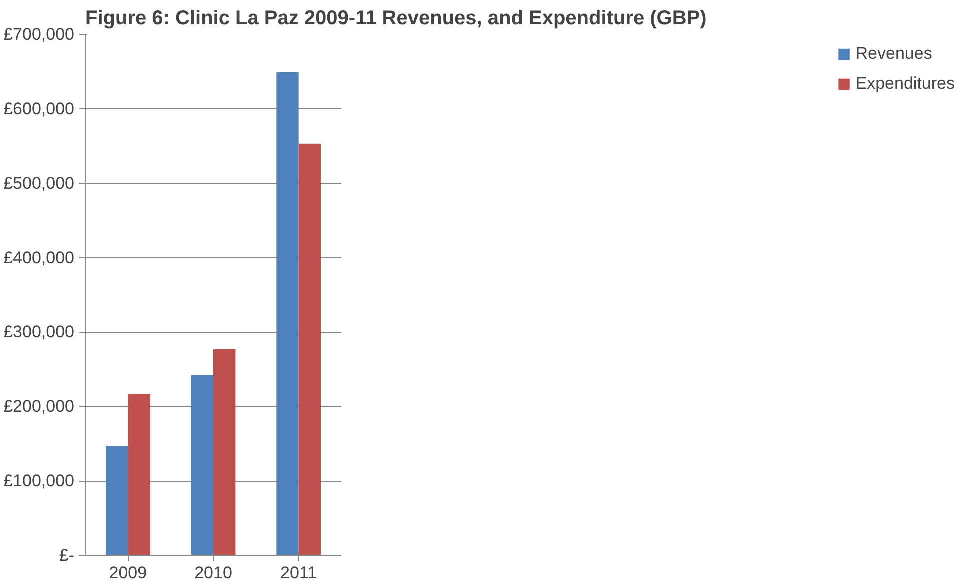 The height and width of the screenshot is (587, 971). I want to click on x-tick-label: 2010, so click(213, 573).